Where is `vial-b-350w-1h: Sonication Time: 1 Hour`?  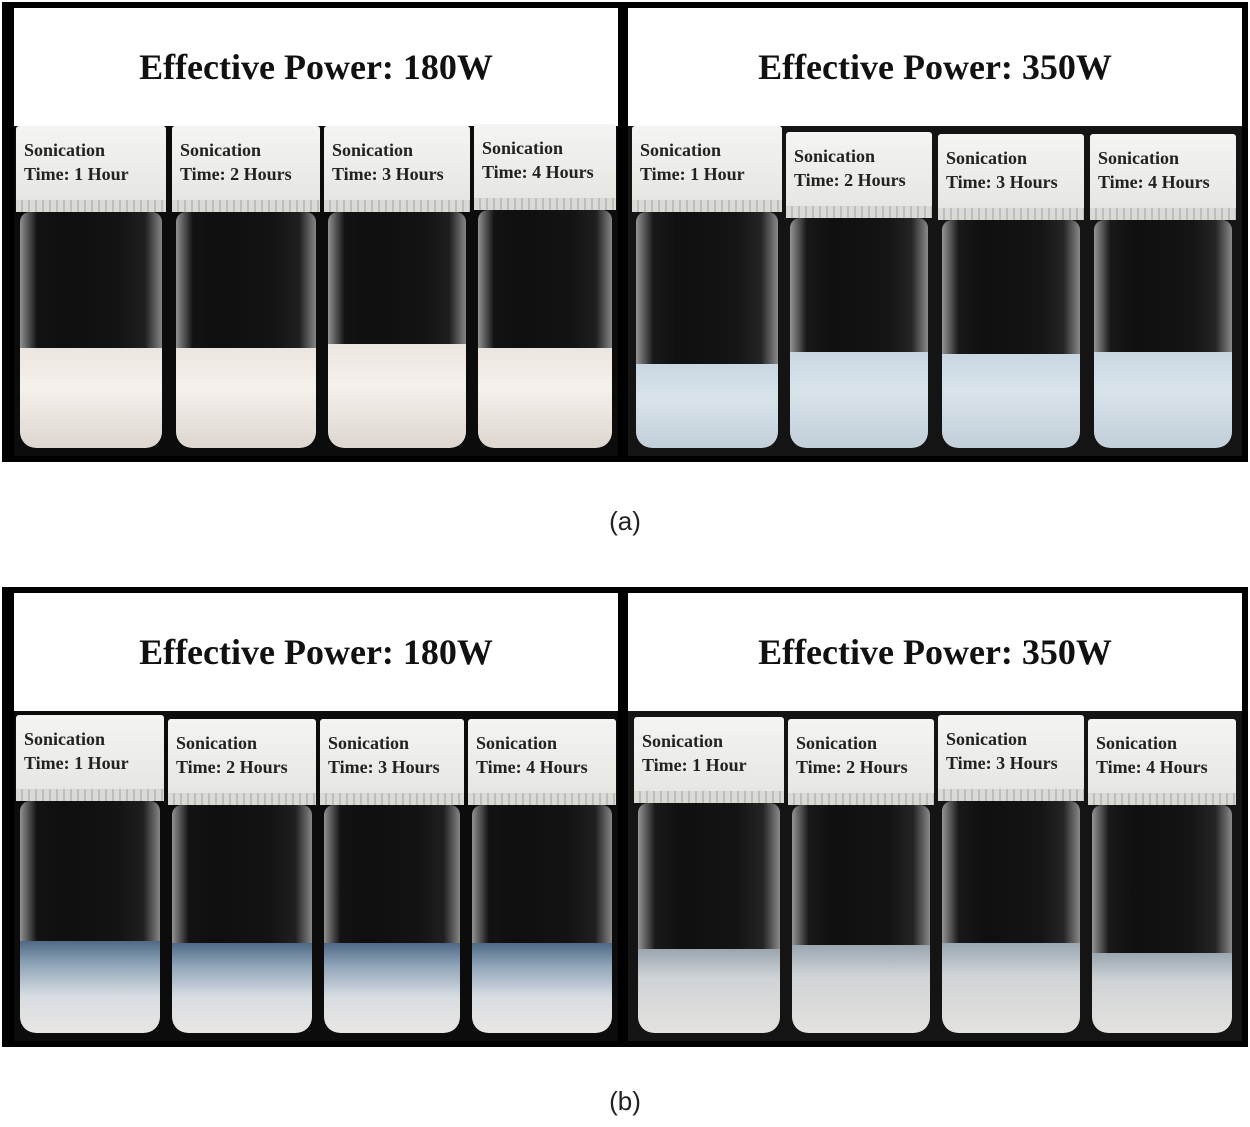 vial-b-350w-1h: Sonication Time: 1 Hour is located at coordinates (709, 875).